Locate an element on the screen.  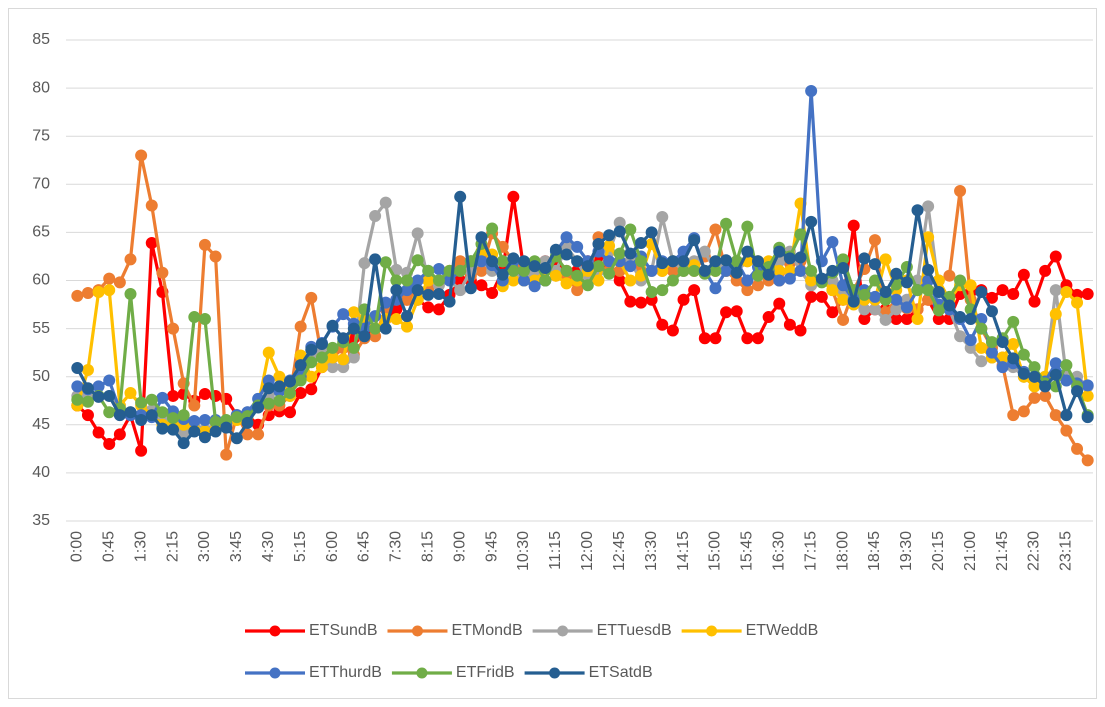
y-tick-label: 70 is located at coordinates (41, 184).